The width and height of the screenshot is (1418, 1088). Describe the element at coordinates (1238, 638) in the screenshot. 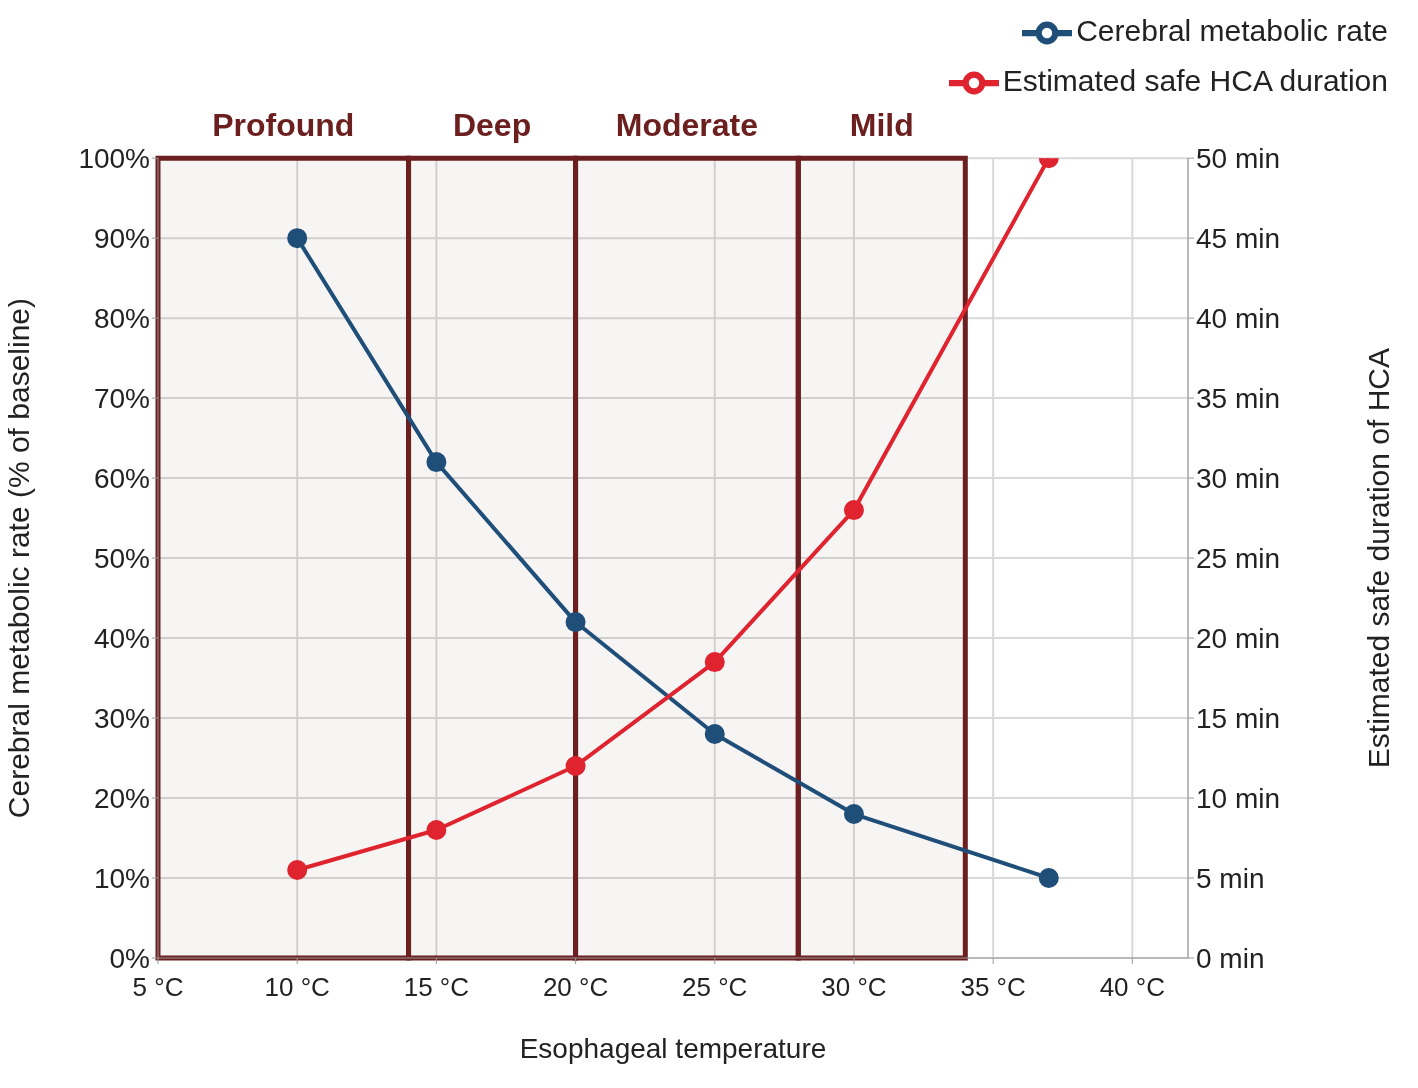

I see `y2-tick-label: 20 min` at that location.